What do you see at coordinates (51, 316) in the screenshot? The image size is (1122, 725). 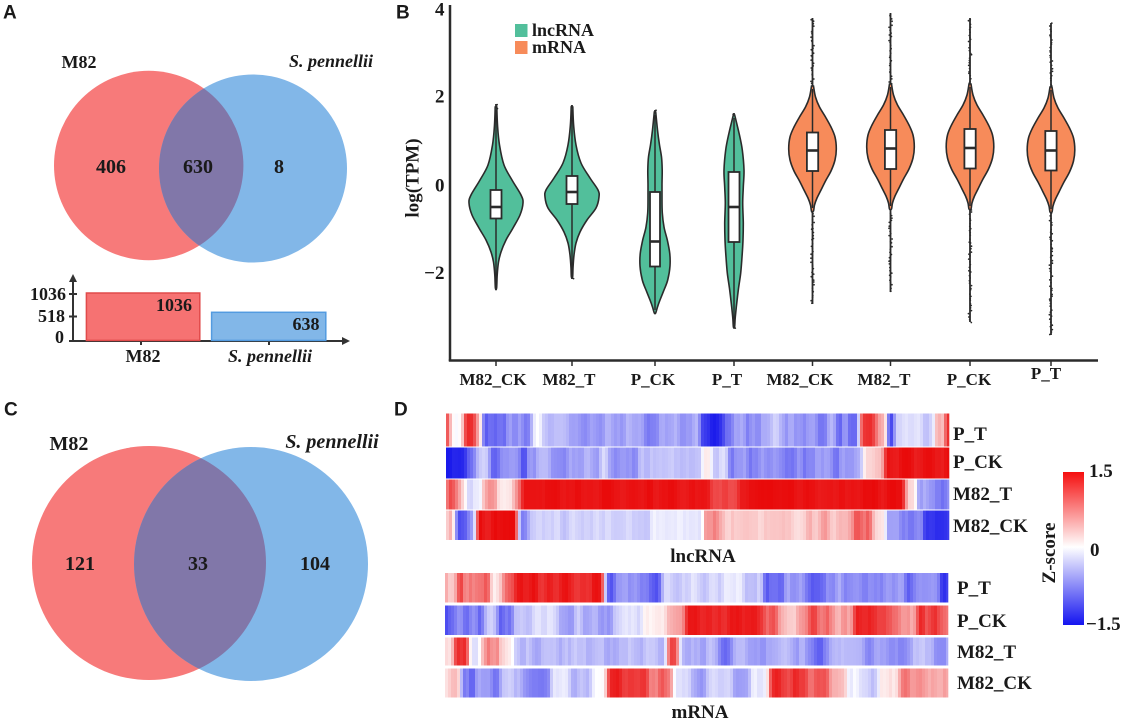 I see `svg-text: 518` at bounding box center [51, 316].